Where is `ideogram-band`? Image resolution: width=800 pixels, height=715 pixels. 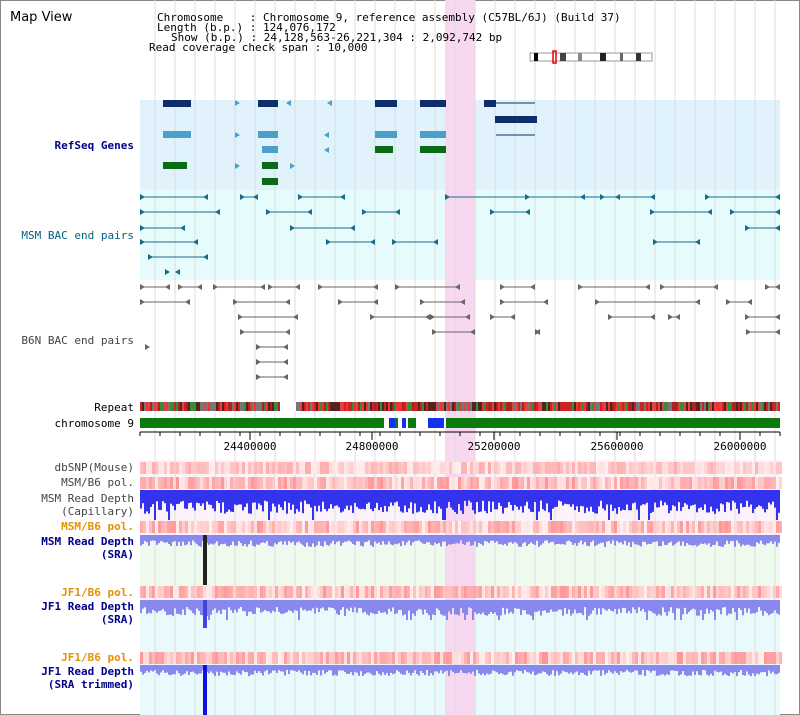 ideogram-band is located at coordinates (580, 57).